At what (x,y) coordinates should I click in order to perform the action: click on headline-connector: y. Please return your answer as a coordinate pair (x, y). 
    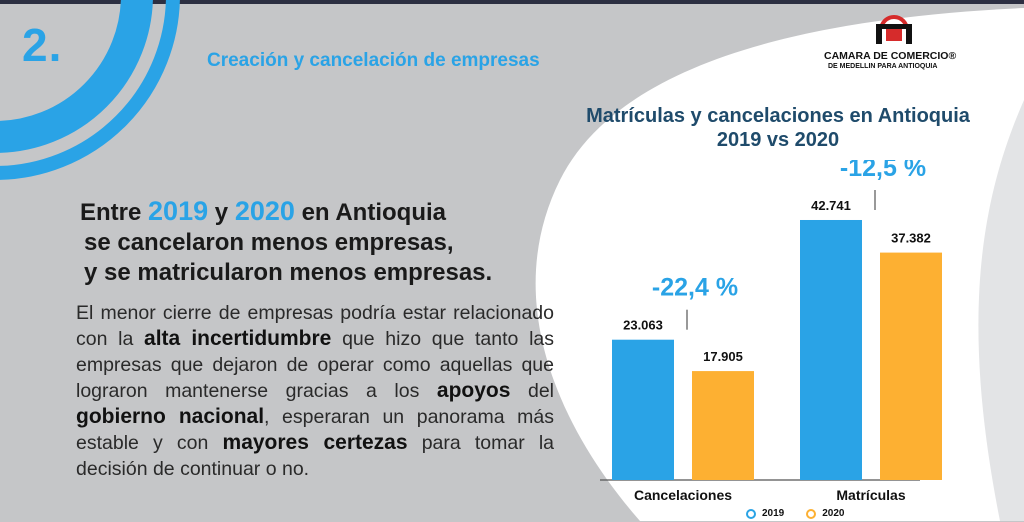
    Looking at the image, I should click on (221, 212).